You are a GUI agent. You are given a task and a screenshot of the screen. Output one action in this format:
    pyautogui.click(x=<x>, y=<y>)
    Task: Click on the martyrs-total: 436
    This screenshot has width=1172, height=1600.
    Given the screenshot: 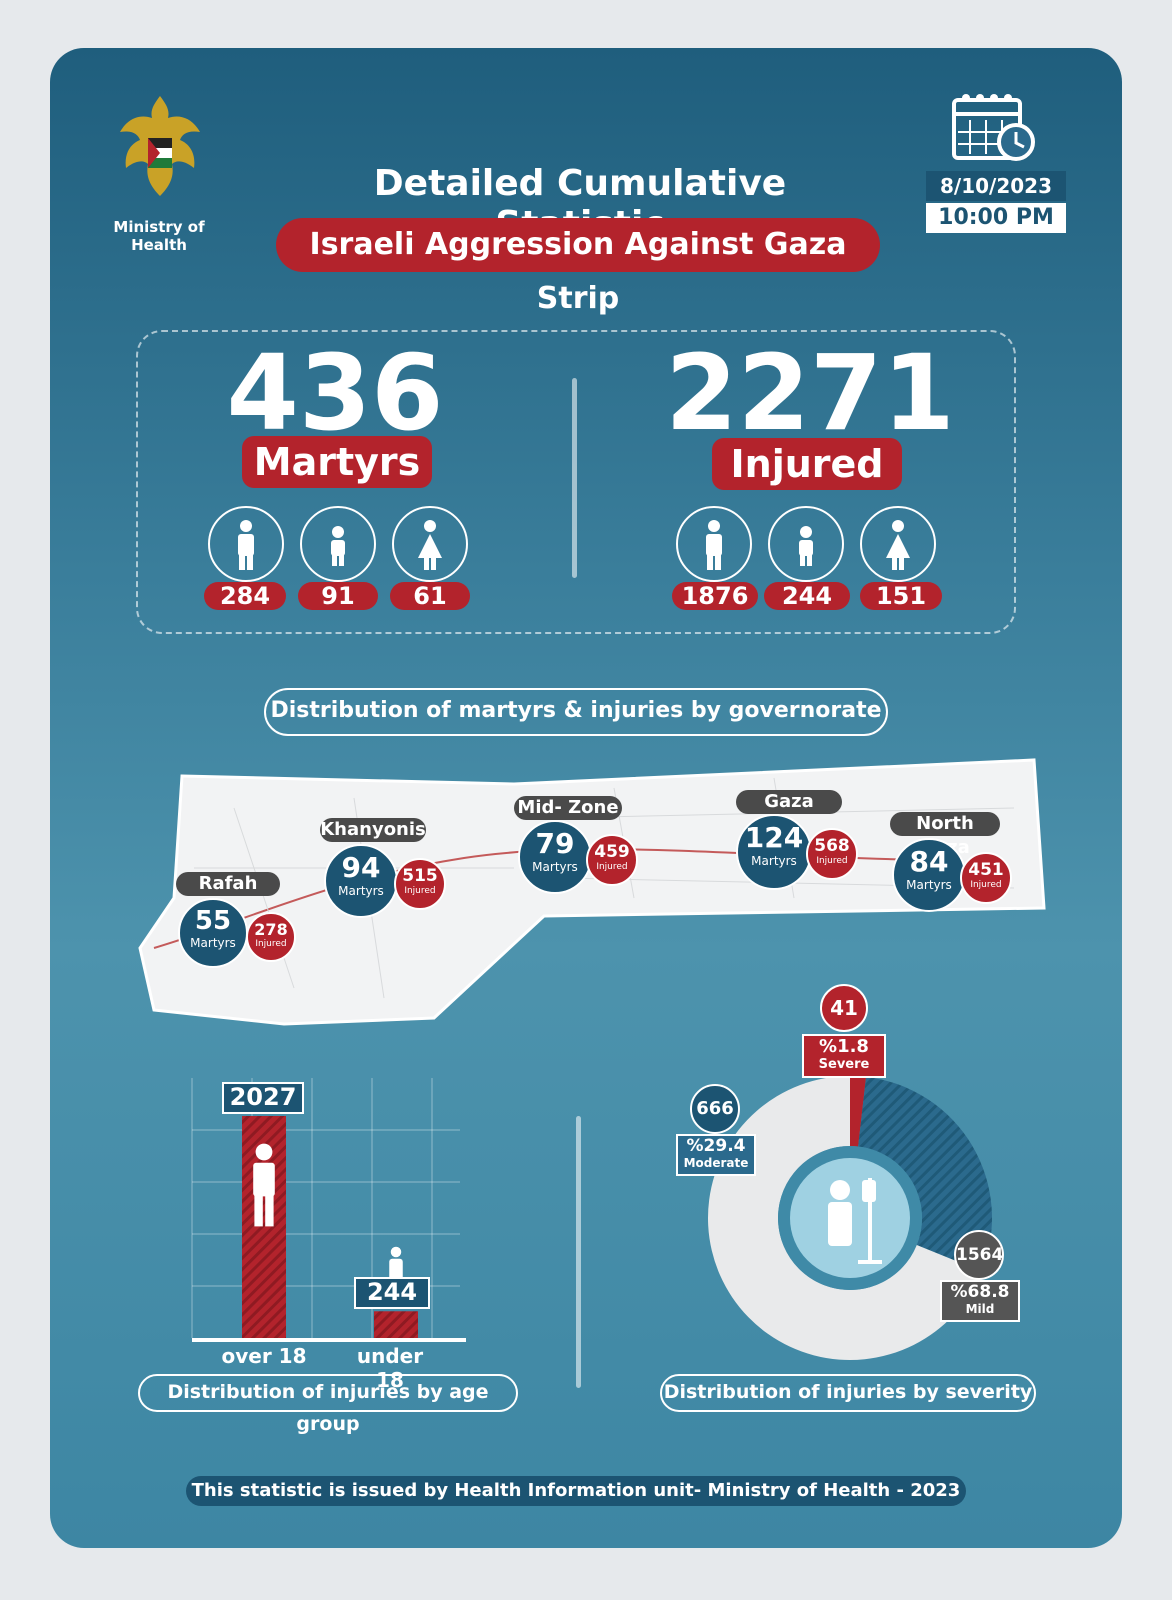 What is the action you would take?
    pyautogui.click(x=335, y=393)
    